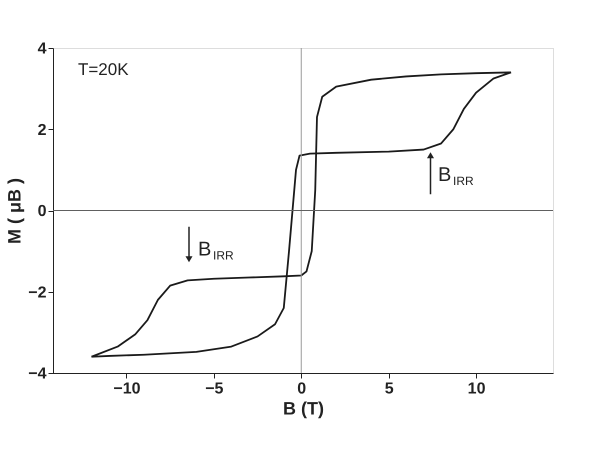 The image size is (607, 463). What do you see at coordinates (104, 69) in the screenshot?
I see `annotation: T=20K` at bounding box center [104, 69].